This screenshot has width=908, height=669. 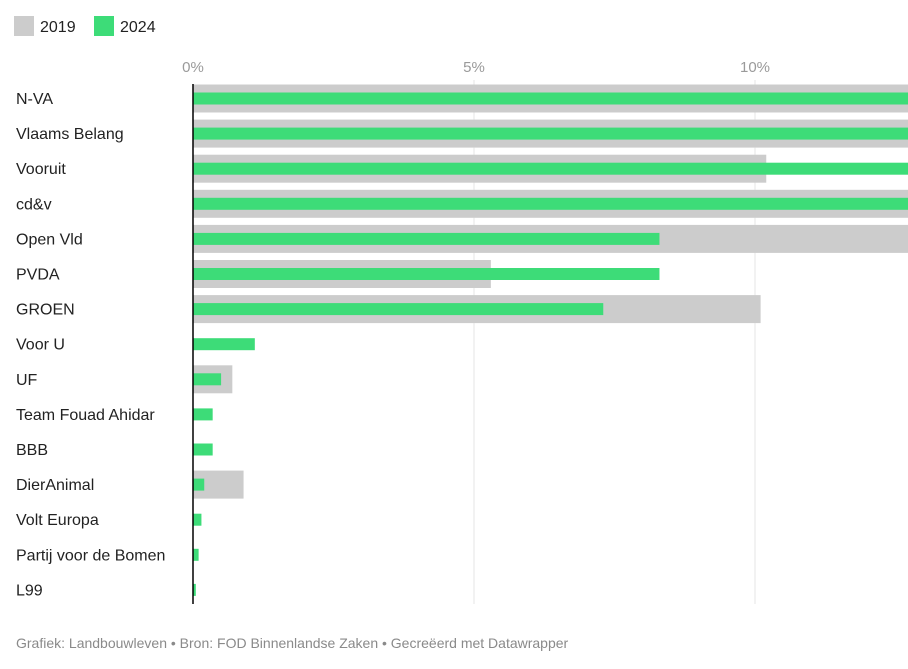 What do you see at coordinates (70, 134) in the screenshot?
I see `category-label: Vlaams Belang` at bounding box center [70, 134].